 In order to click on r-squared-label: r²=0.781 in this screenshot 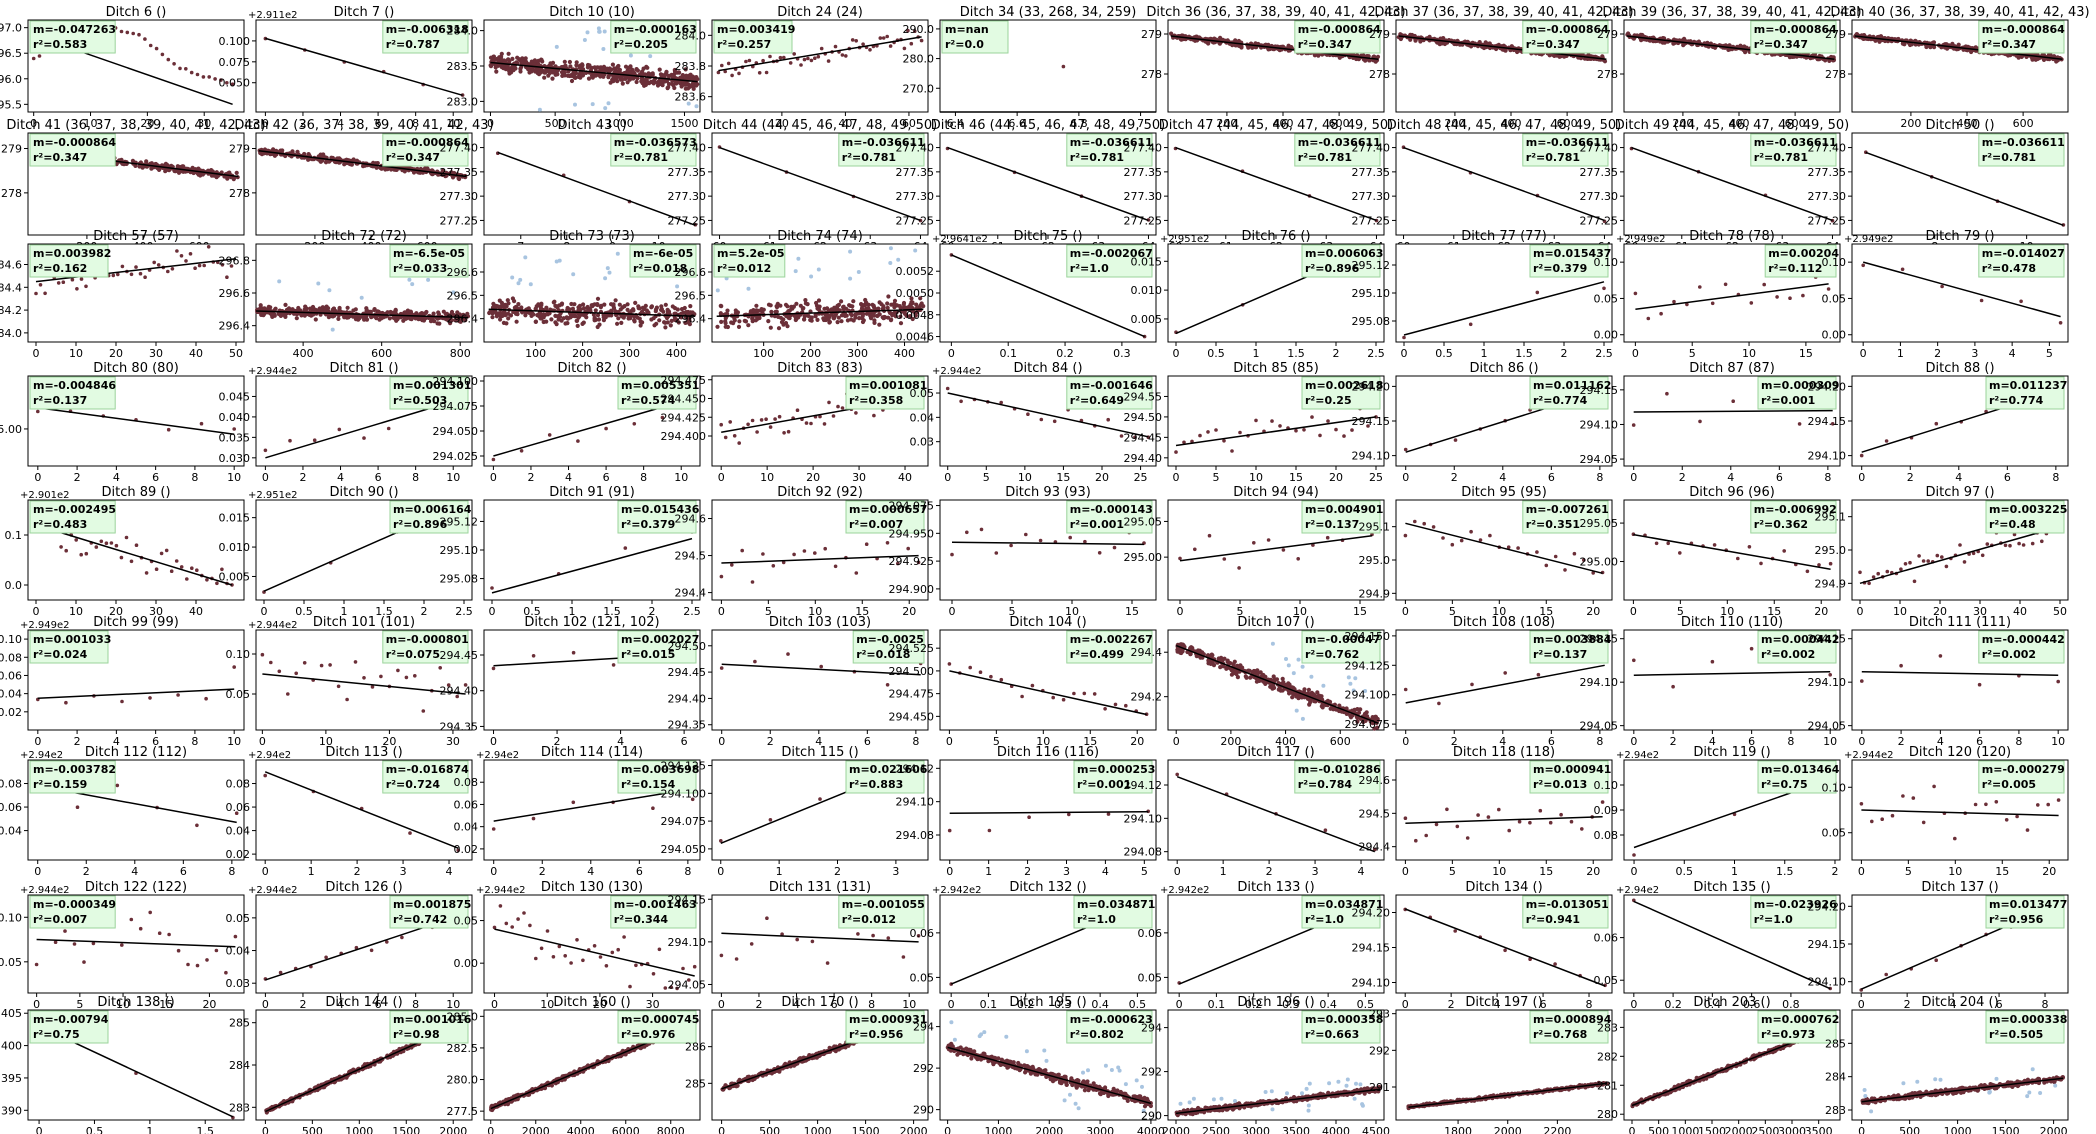, I will do `click(1325, 157)`.